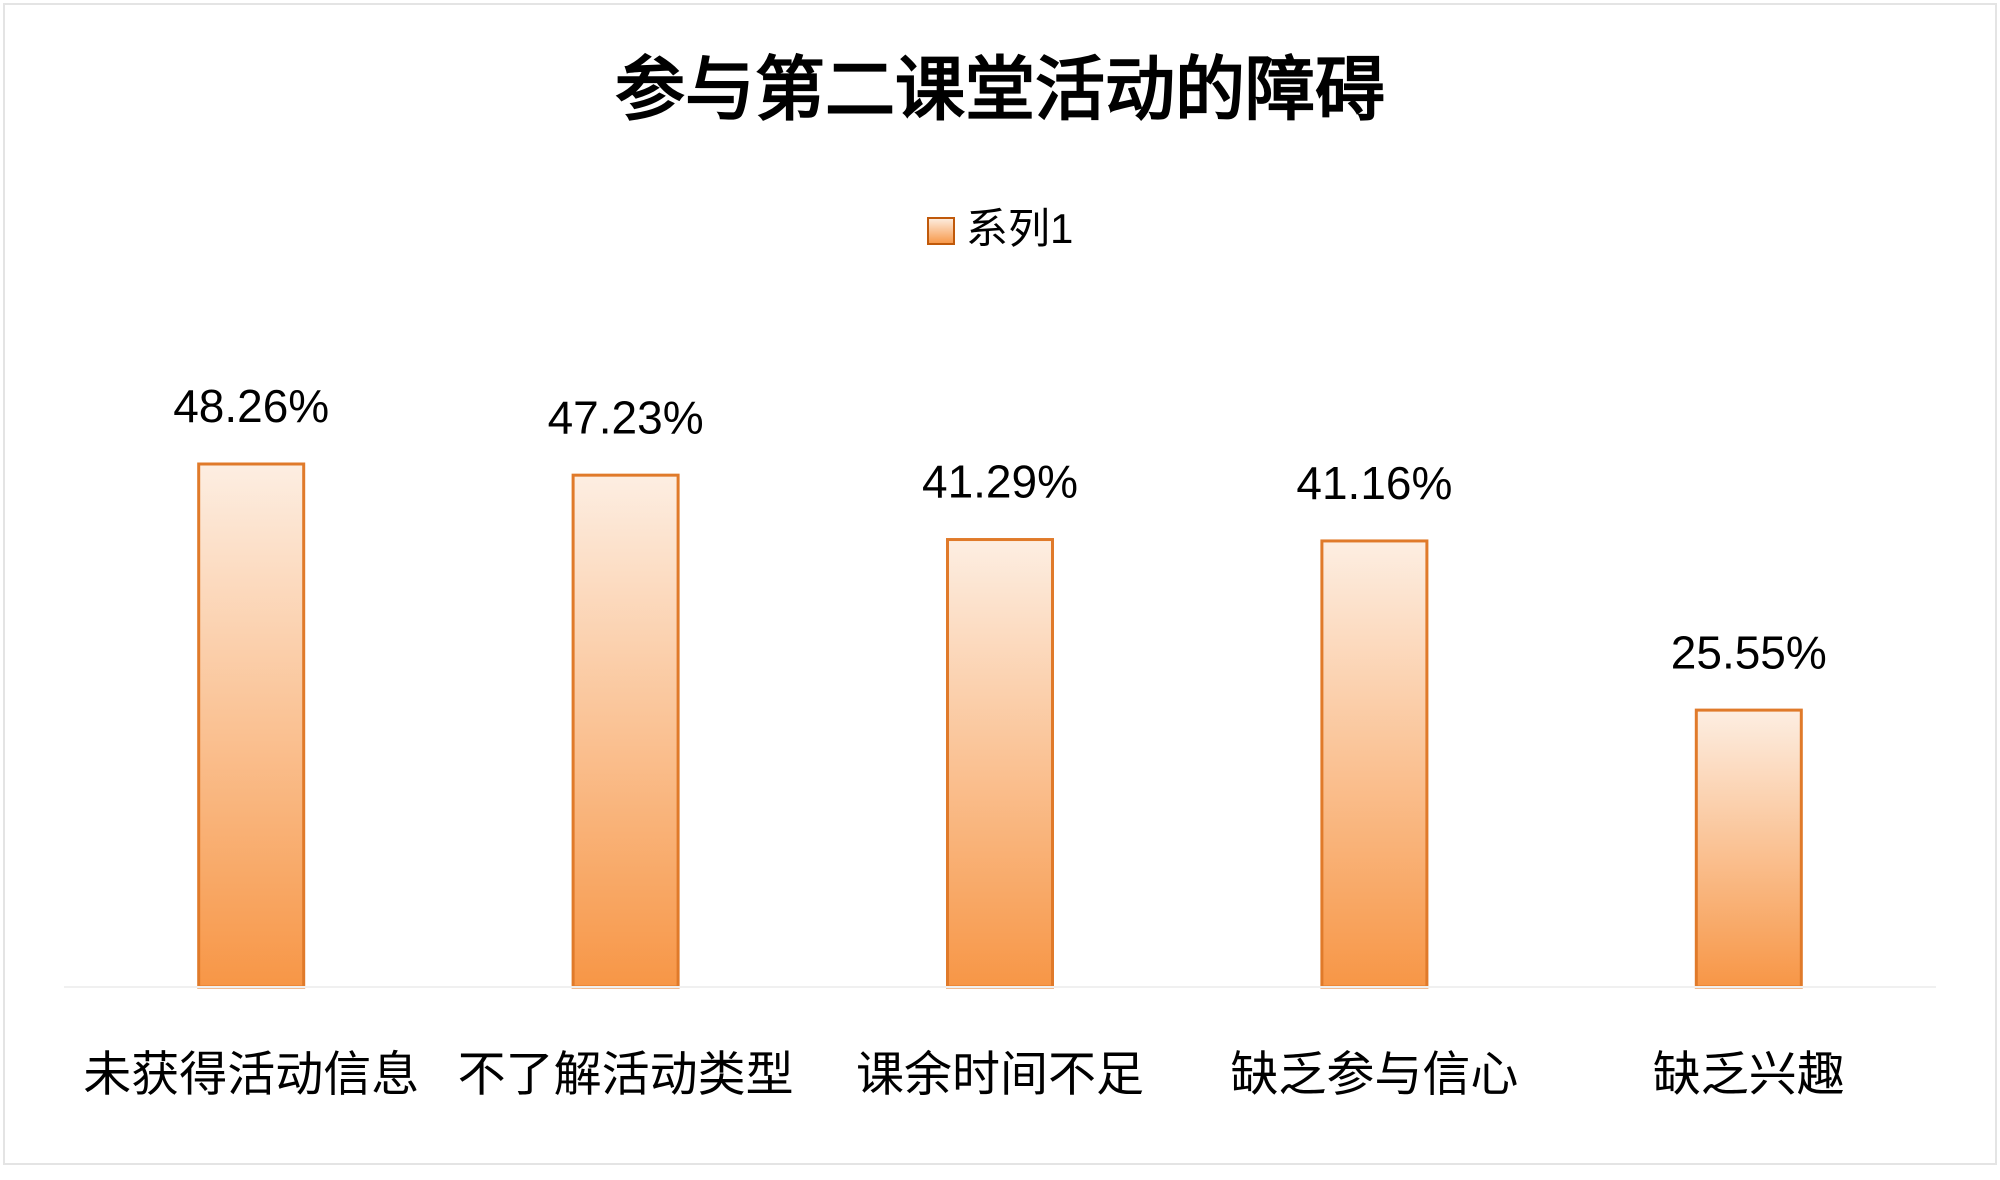  What do you see at coordinates (251, 1075) in the screenshot?
I see `x-tick-label: 未获得活动信息` at bounding box center [251, 1075].